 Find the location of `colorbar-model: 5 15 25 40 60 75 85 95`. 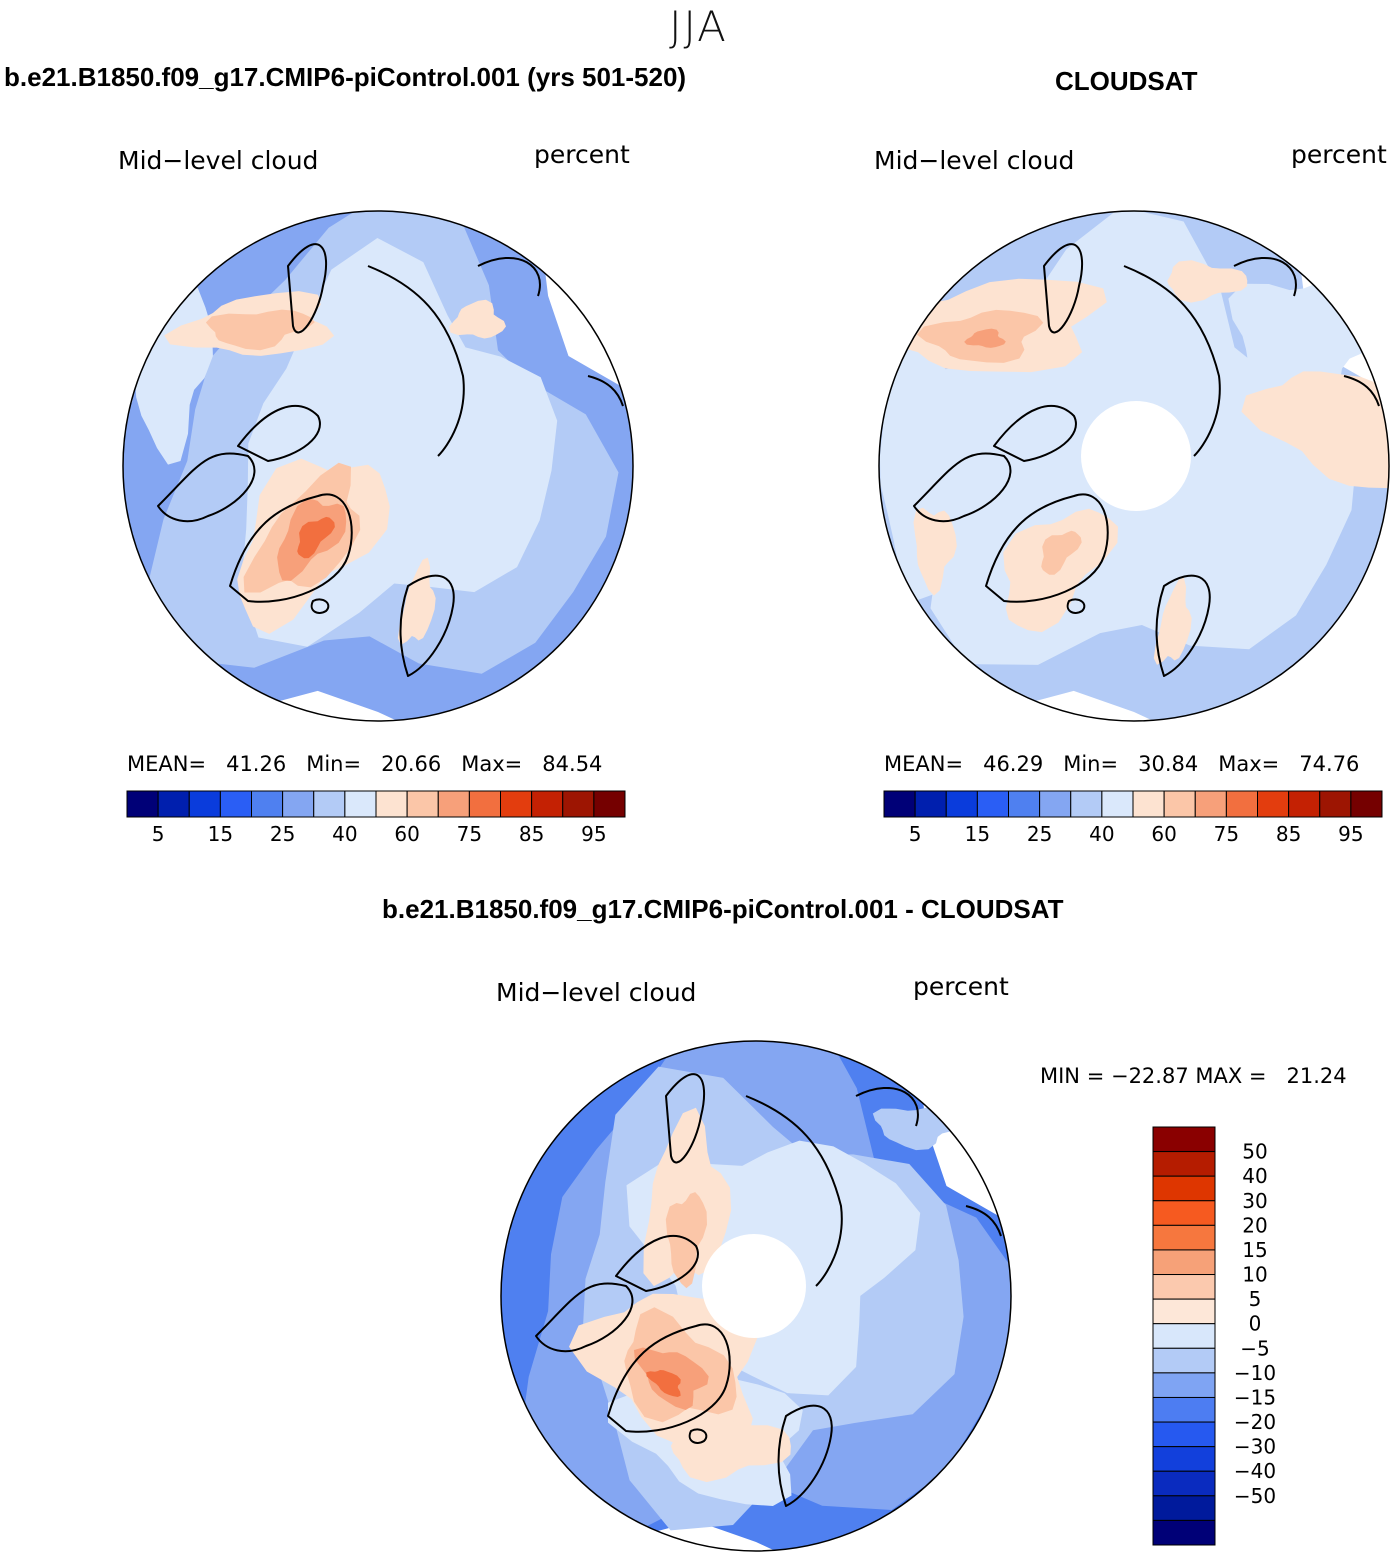

colorbar-model: 5 15 25 40 60 75 85 95 is located at coordinates (376, 818).